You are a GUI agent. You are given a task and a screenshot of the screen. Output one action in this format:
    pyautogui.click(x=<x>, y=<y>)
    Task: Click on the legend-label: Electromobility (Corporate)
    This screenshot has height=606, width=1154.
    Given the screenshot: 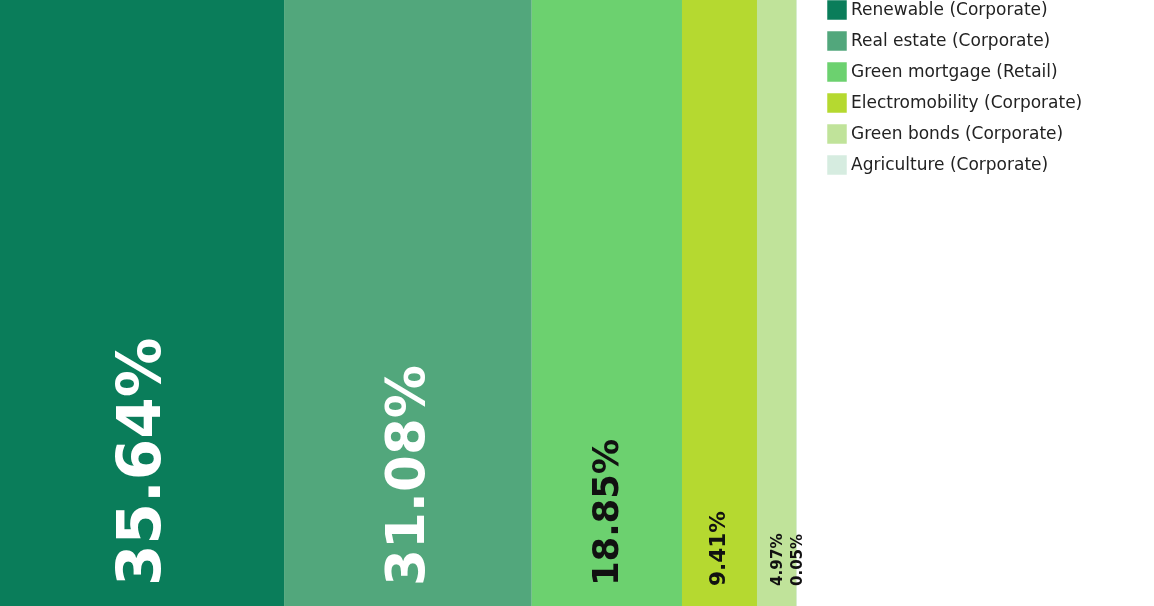 What is the action you would take?
    pyautogui.click(x=967, y=102)
    